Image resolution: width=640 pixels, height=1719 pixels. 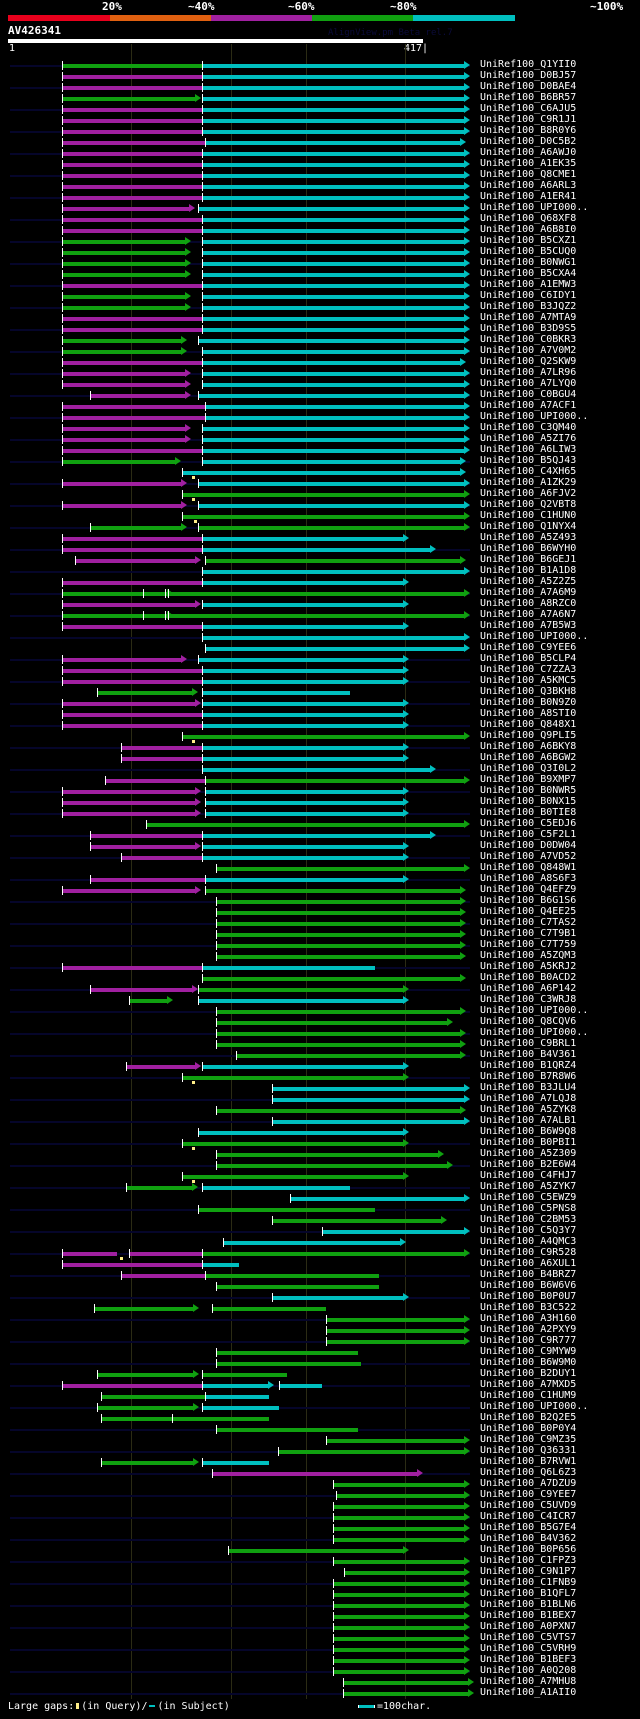 What do you see at coordinates (528, 1120) in the screenshot?
I see `hit-label: UniRef100_A7ALB1` at bounding box center [528, 1120].